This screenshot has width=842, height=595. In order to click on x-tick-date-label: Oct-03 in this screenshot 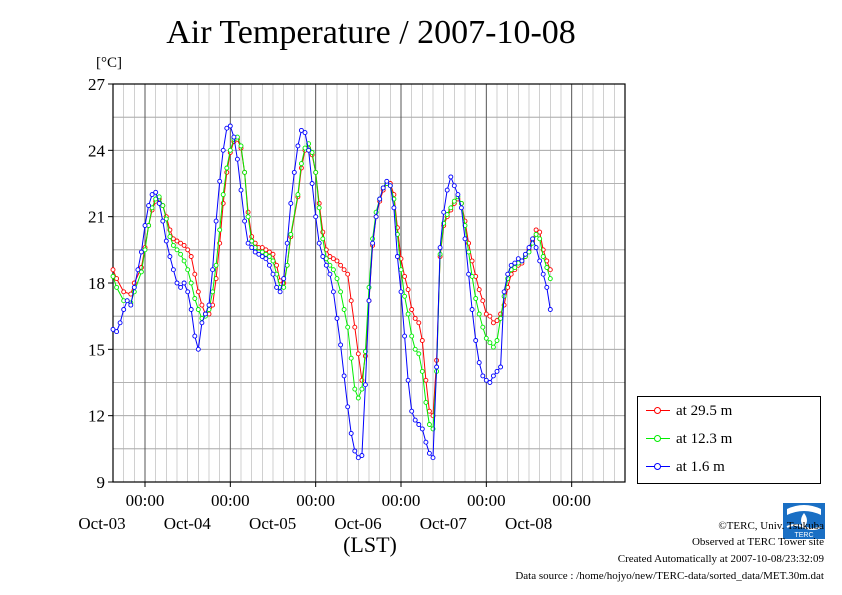, I will do `click(101, 523)`.